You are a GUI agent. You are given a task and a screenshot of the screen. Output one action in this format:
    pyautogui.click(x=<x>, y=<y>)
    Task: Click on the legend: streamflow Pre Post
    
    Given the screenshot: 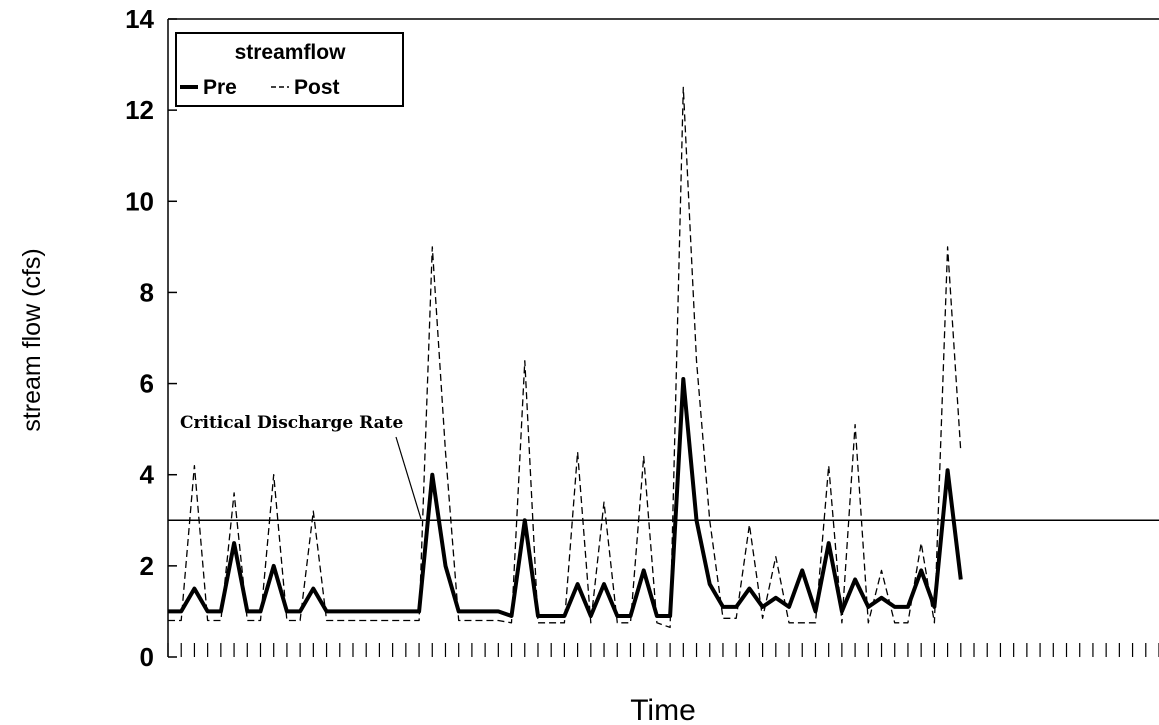 What is the action you would take?
    pyautogui.click(x=289, y=69)
    